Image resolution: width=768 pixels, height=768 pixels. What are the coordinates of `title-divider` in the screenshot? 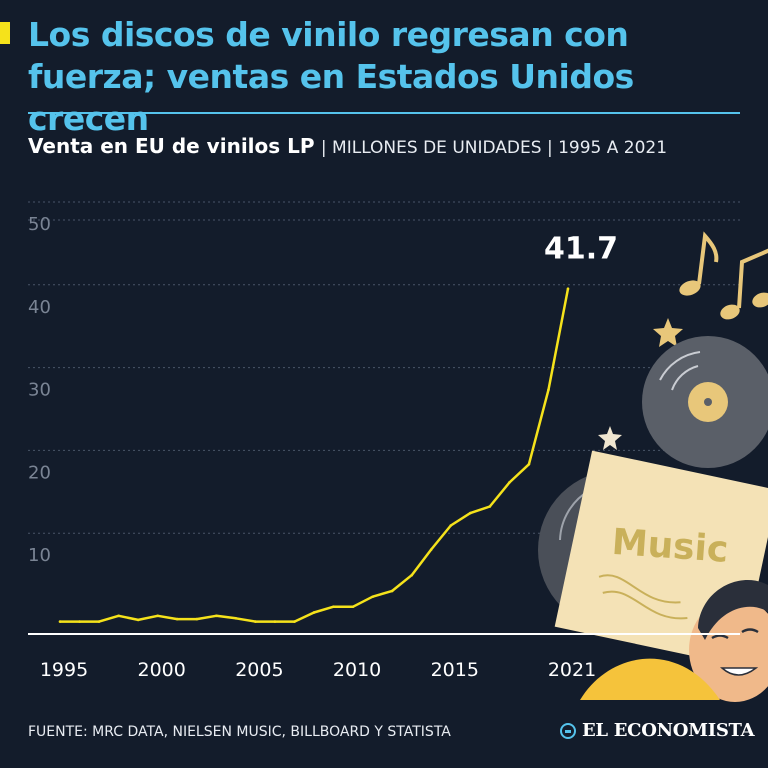 It's located at (384, 113).